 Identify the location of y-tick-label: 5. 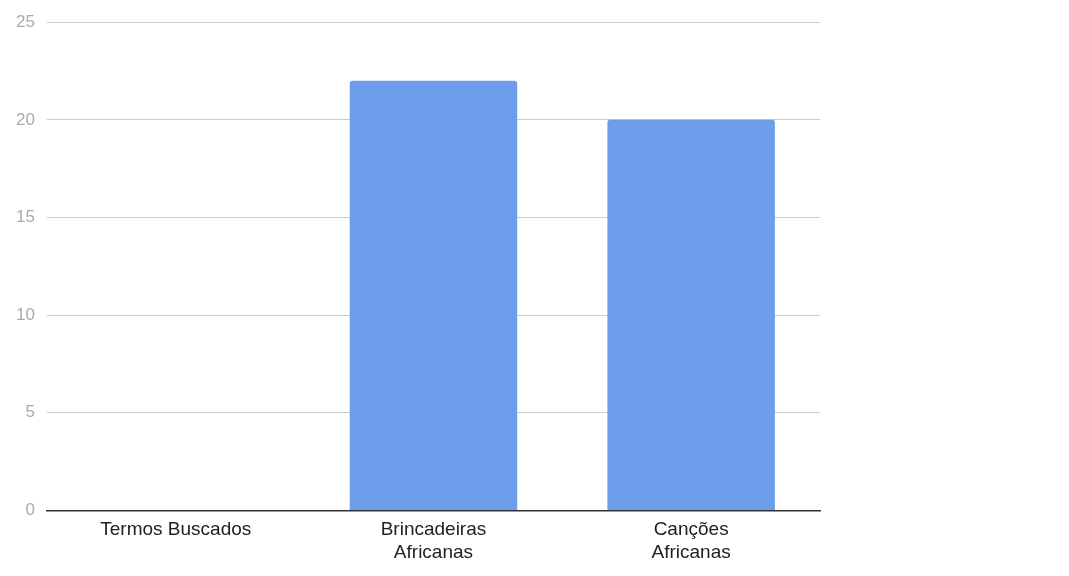
(30, 412).